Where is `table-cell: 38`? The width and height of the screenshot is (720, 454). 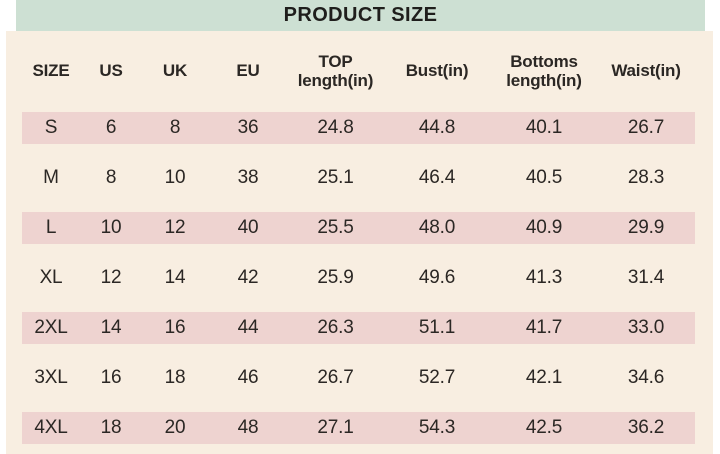 table-cell: 38 is located at coordinates (248, 177).